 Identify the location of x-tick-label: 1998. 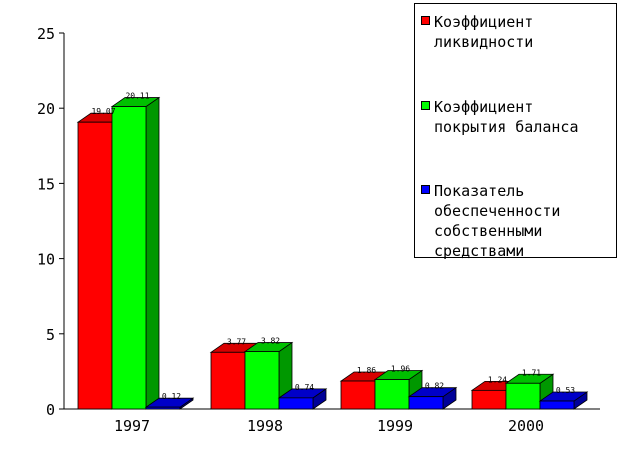
(265, 426).